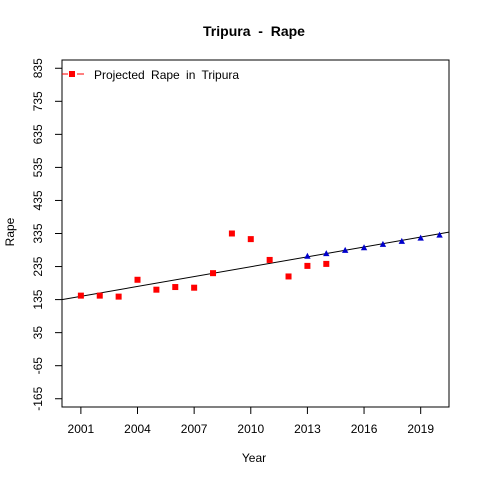 The image size is (480, 480). I want to click on y-tick-label: -65, so click(38, 366).